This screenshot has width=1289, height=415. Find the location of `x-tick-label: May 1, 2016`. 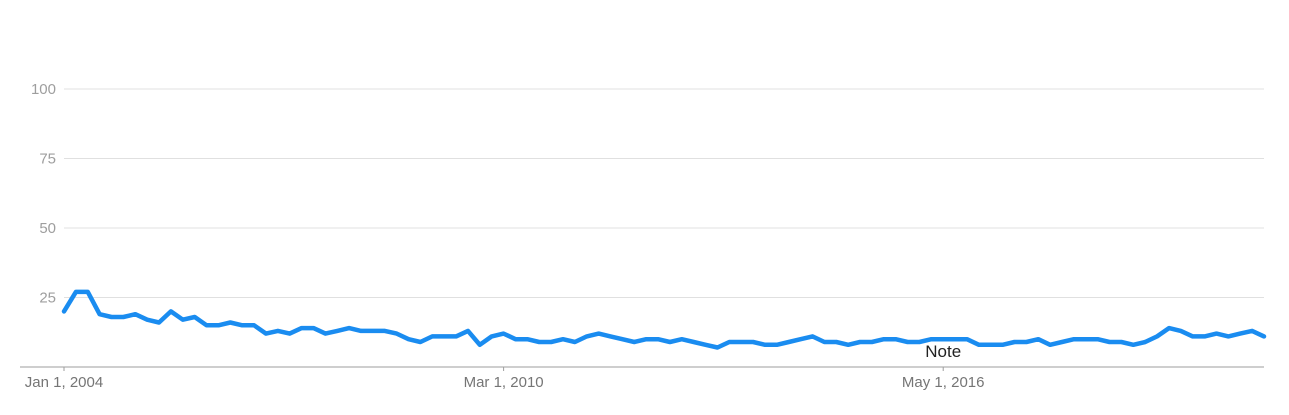

x-tick-label: May 1, 2016 is located at coordinates (943, 382).